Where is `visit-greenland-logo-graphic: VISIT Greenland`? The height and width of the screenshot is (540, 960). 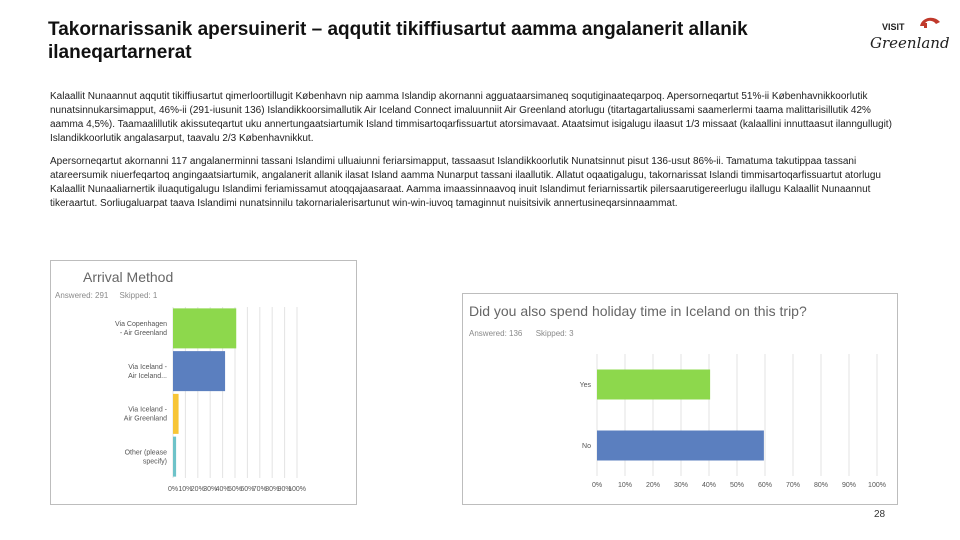
visit-greenland-logo-graphic: VISIT Greenland is located at coordinates (910, 34).